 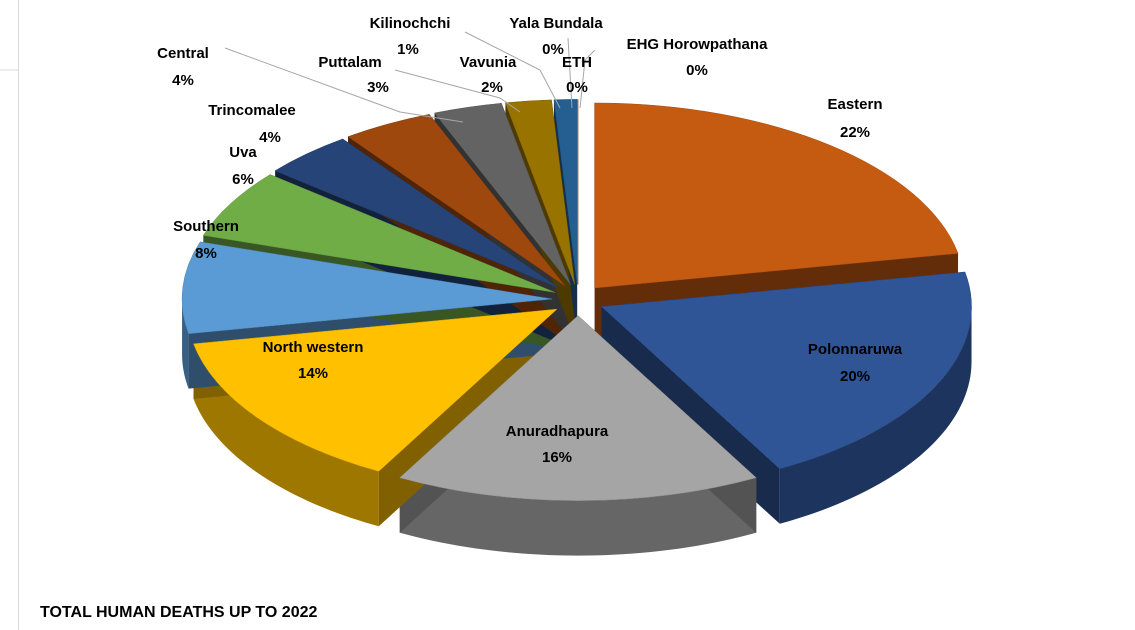 I want to click on value-label: 14%, so click(x=313, y=373).